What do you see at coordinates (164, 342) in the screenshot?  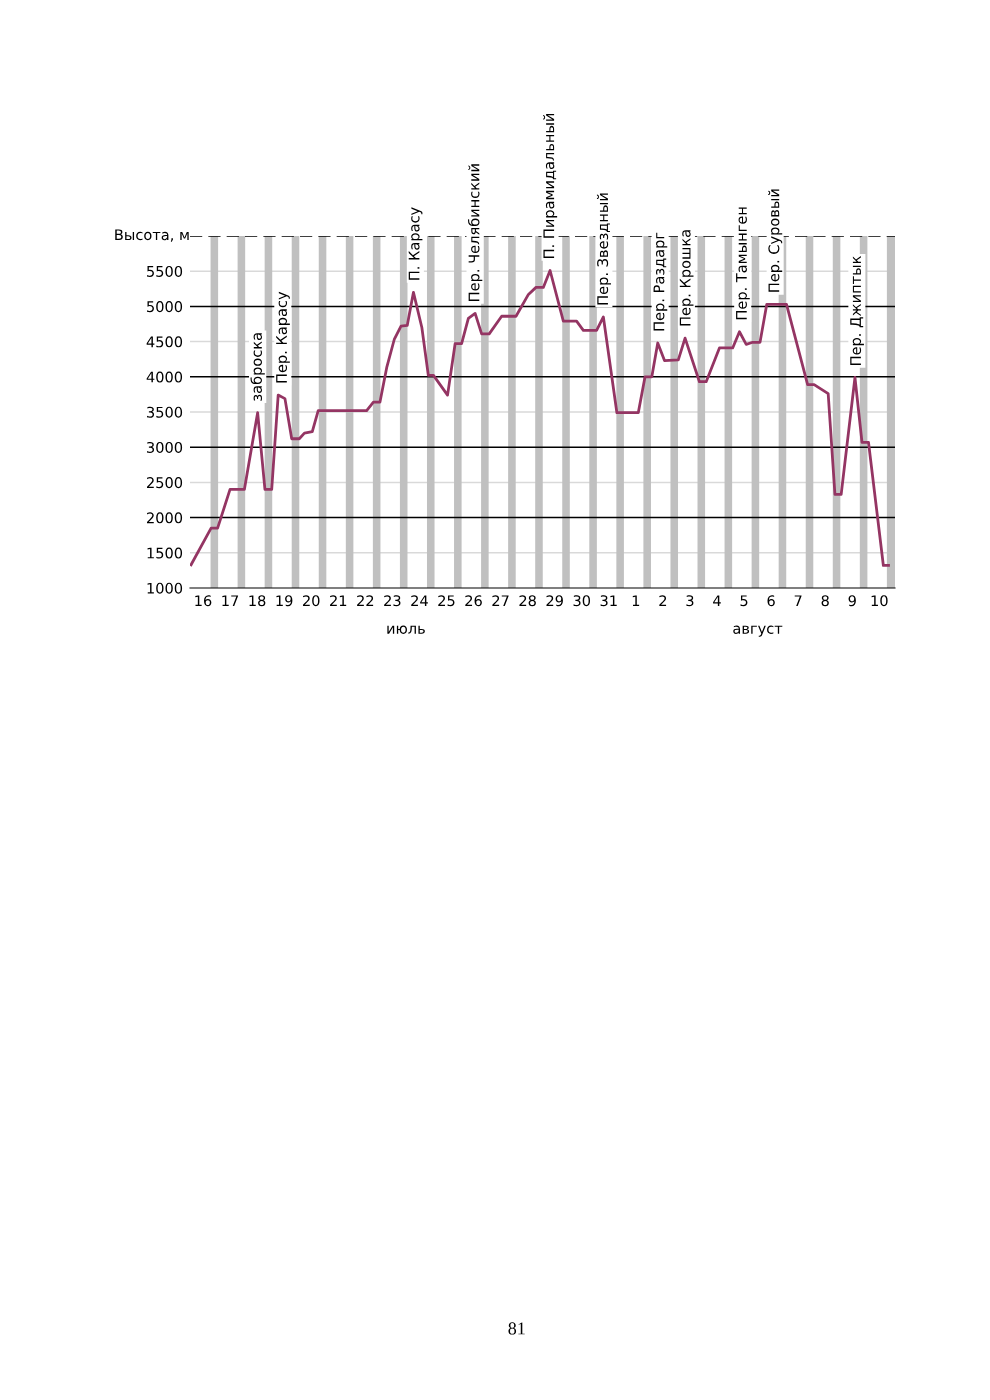 I see `y-tick-label: 4500` at bounding box center [164, 342].